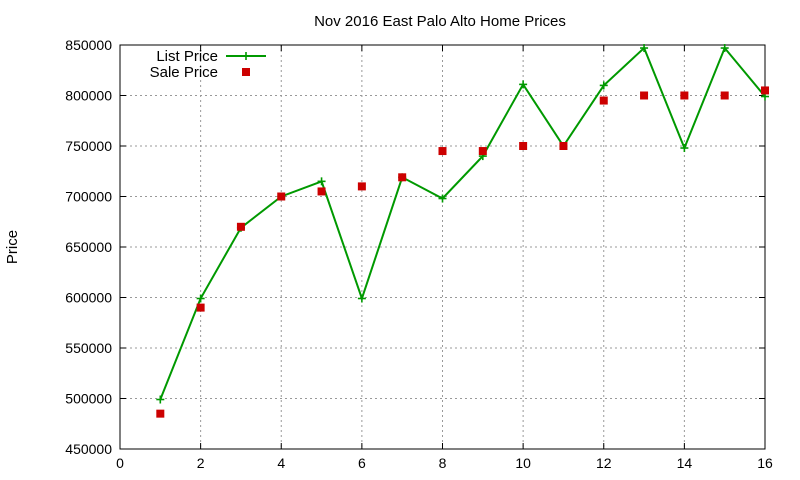 The image size is (800, 480). Describe the element at coordinates (362, 463) in the screenshot. I see `x-tick-label: 6` at that location.